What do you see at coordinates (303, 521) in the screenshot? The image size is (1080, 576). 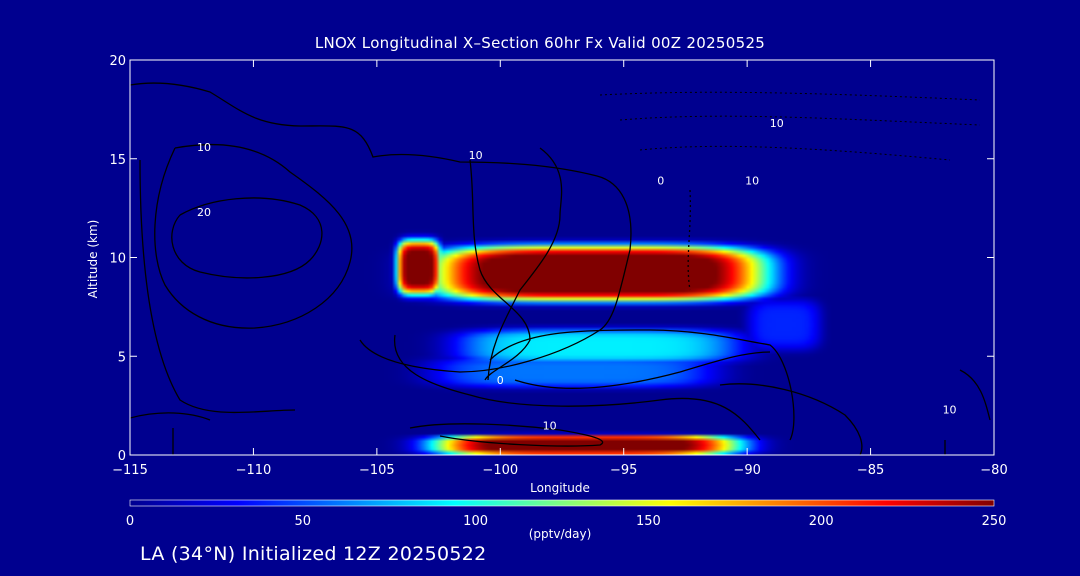 I see `colorbar-tick-label: 50` at bounding box center [303, 521].